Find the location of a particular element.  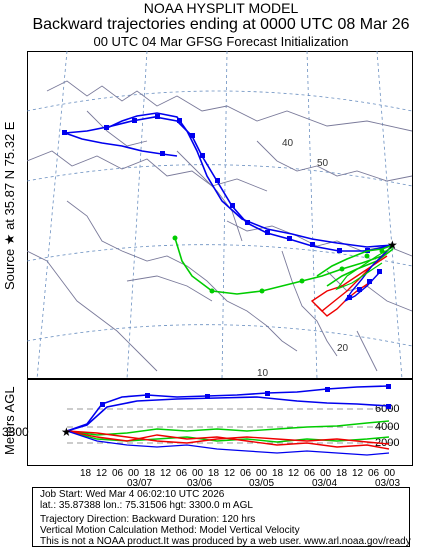

blue-cluster-vertical is located at coordinates (228, 443).